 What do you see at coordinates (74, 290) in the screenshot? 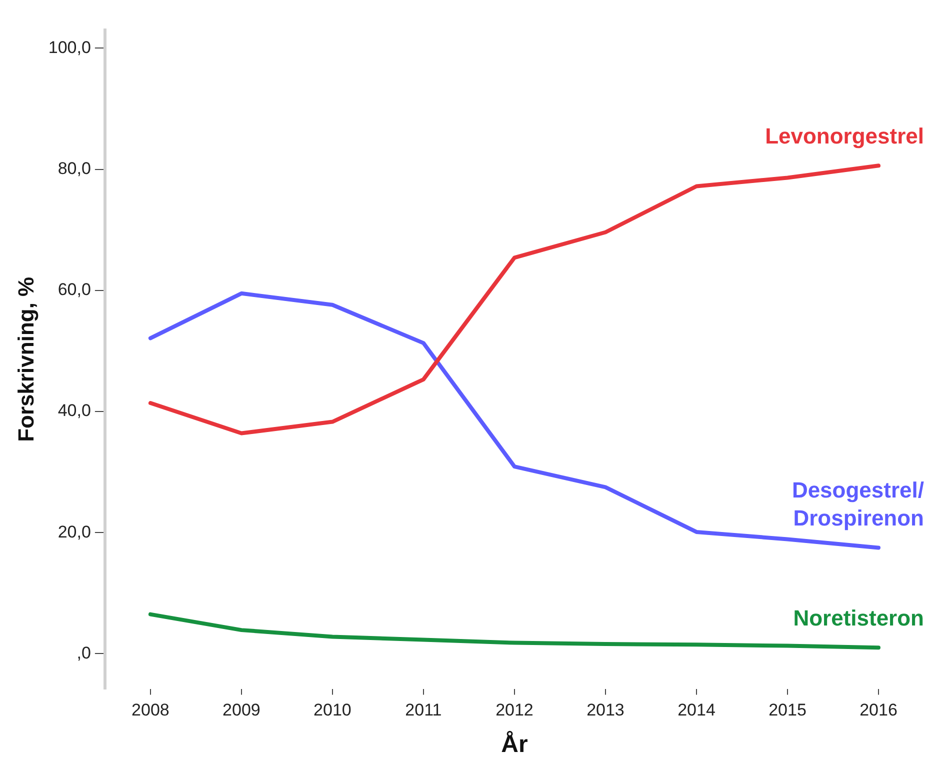
I see `y-tick-label: 60,0` at bounding box center [74, 290].